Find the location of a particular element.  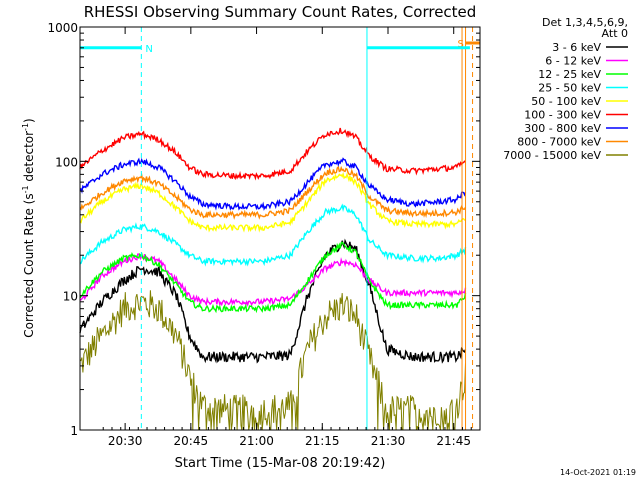

x-tick-label-3: 21:15 is located at coordinates (322, 441).